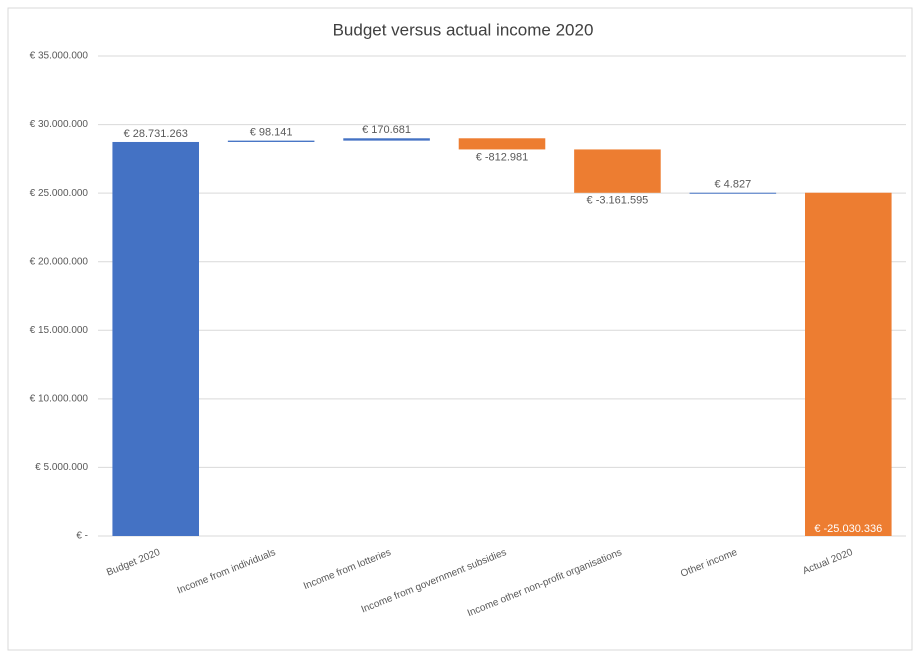  What do you see at coordinates (59, 330) in the screenshot?
I see `y-tick-label: € 15.000.000` at bounding box center [59, 330].